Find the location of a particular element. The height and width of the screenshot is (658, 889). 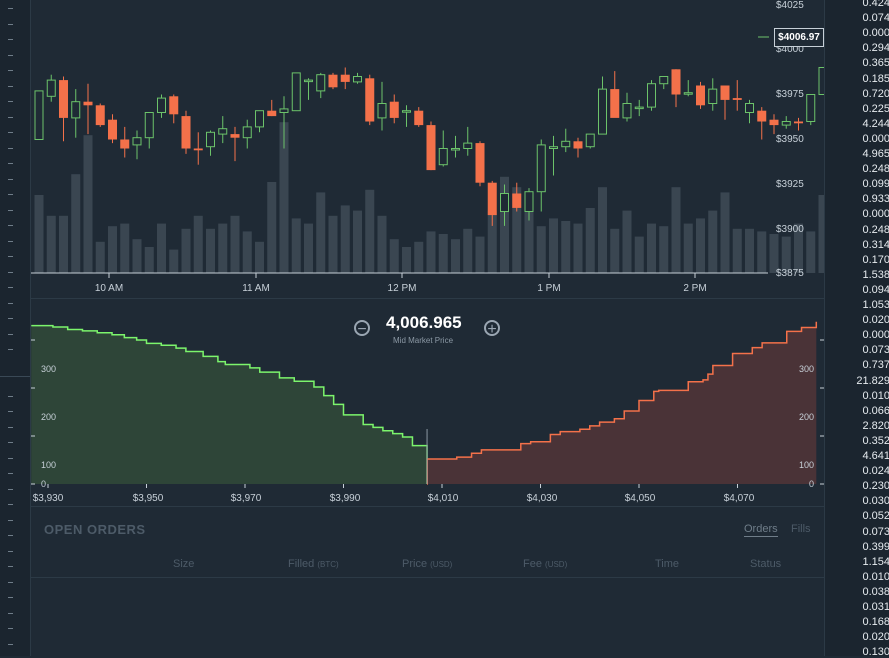

depth-x-label: $4,010 is located at coordinates (443, 498).